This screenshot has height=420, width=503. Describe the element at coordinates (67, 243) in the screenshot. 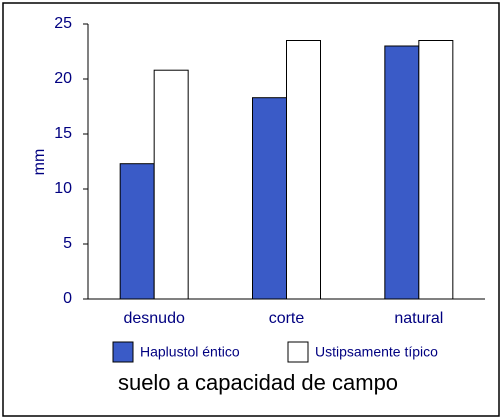

I see `y-tick-label: 5` at that location.